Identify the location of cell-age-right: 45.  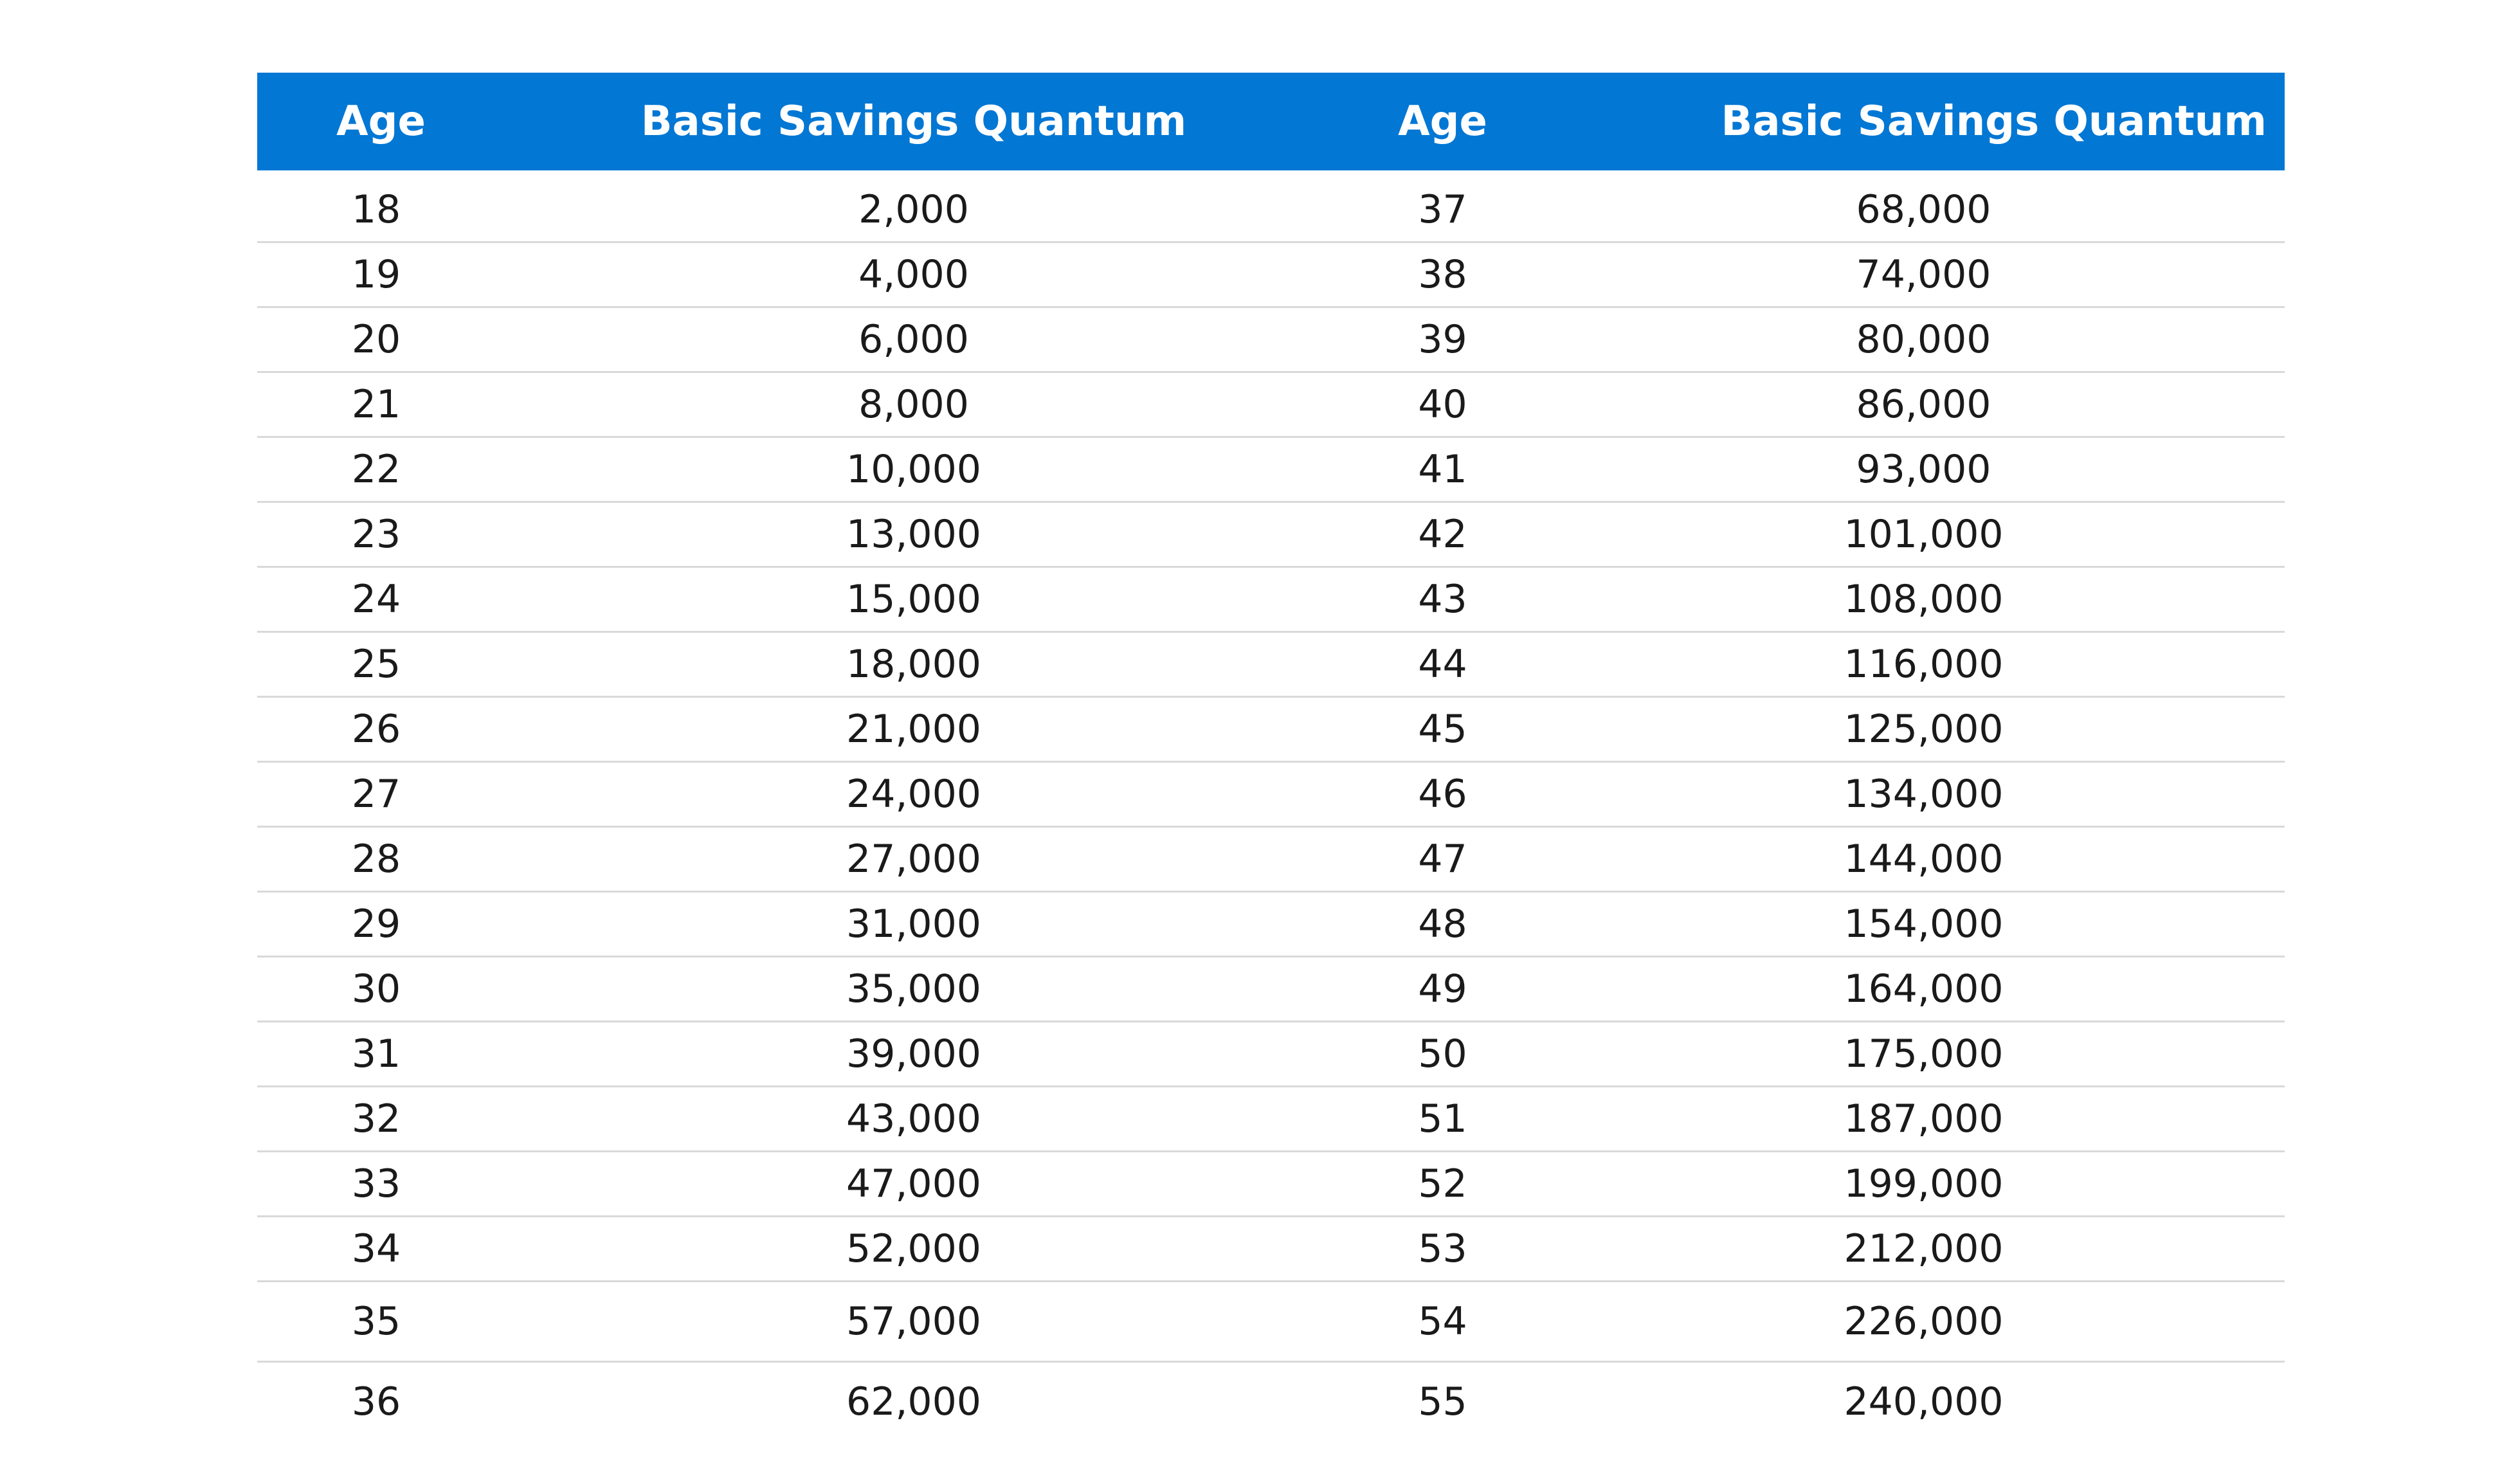
(1442, 730).